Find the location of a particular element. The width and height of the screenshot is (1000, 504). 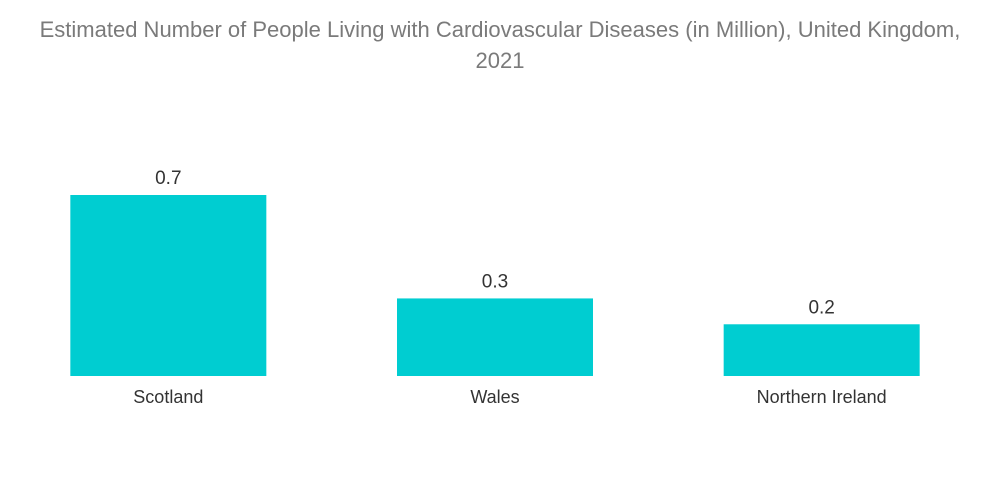

category-label-northern-ireland: Northern Ireland is located at coordinates (822, 397).